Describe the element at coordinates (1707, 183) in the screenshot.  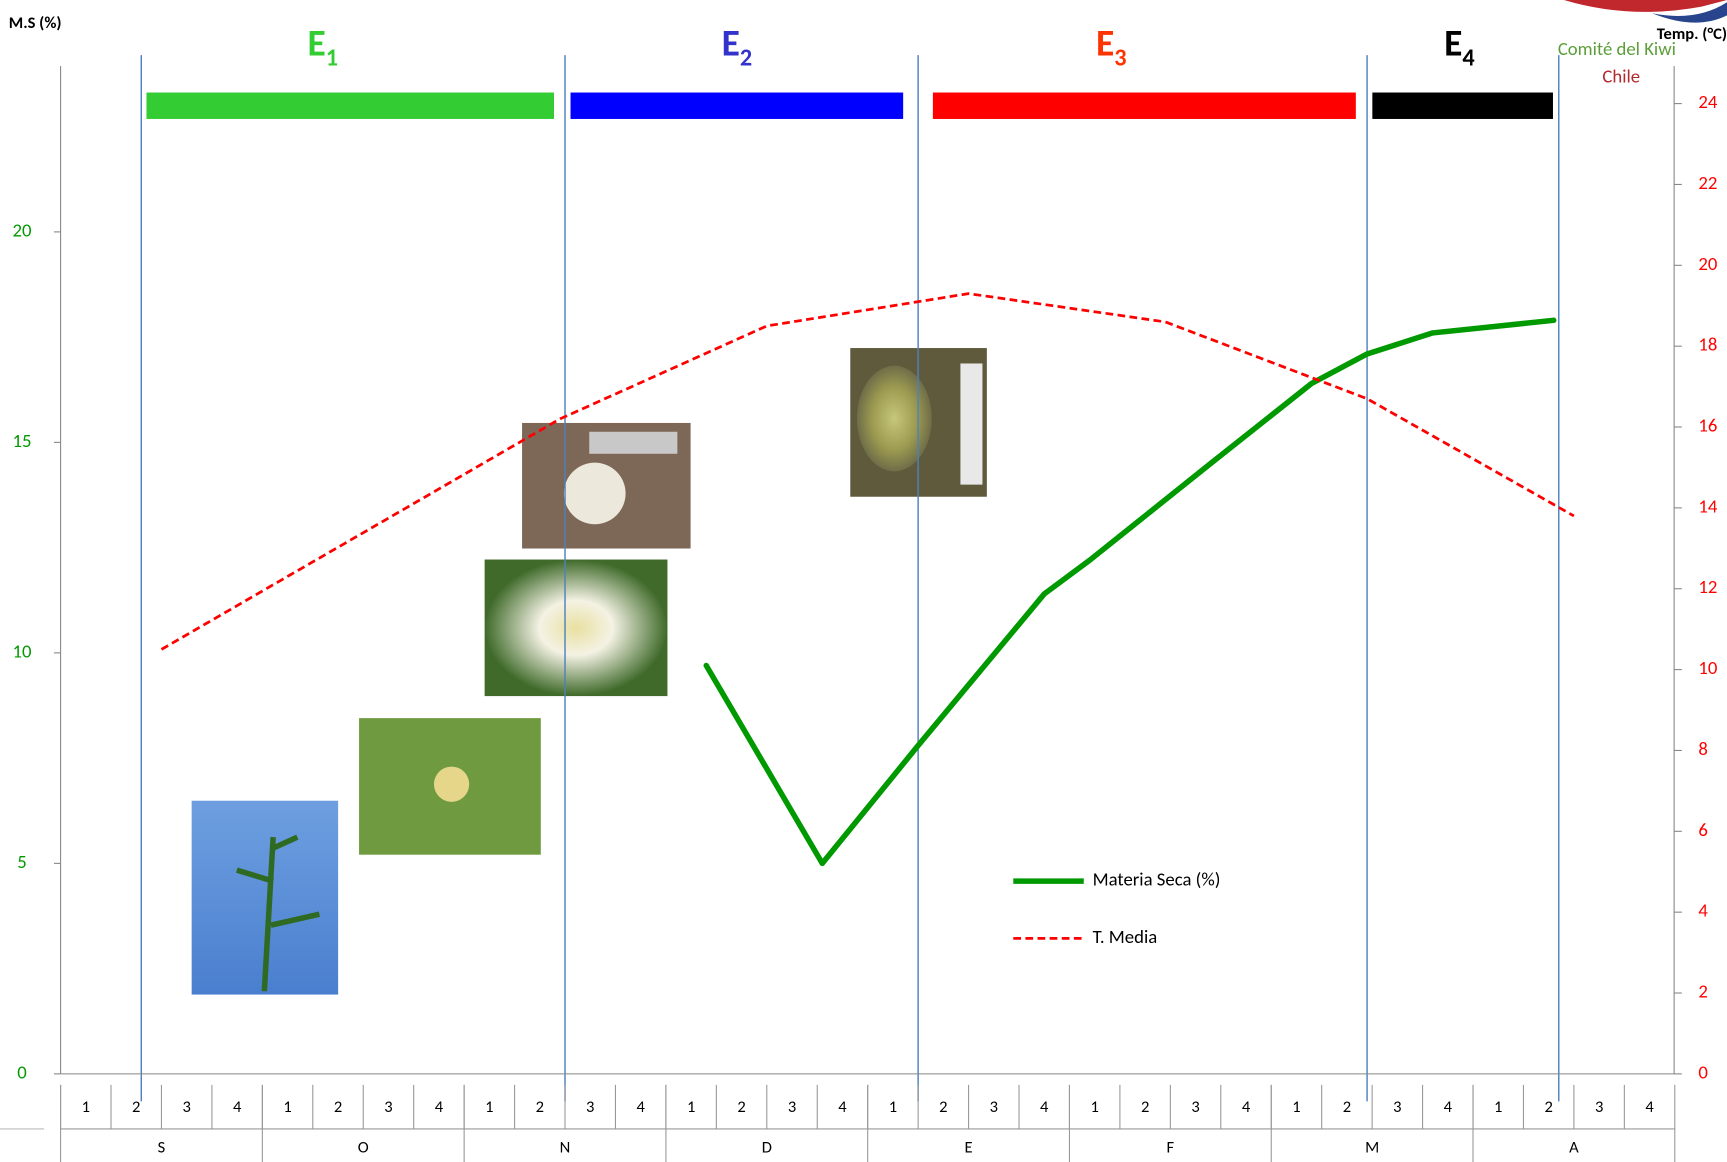
I see `y2-tick-label: 22` at that location.